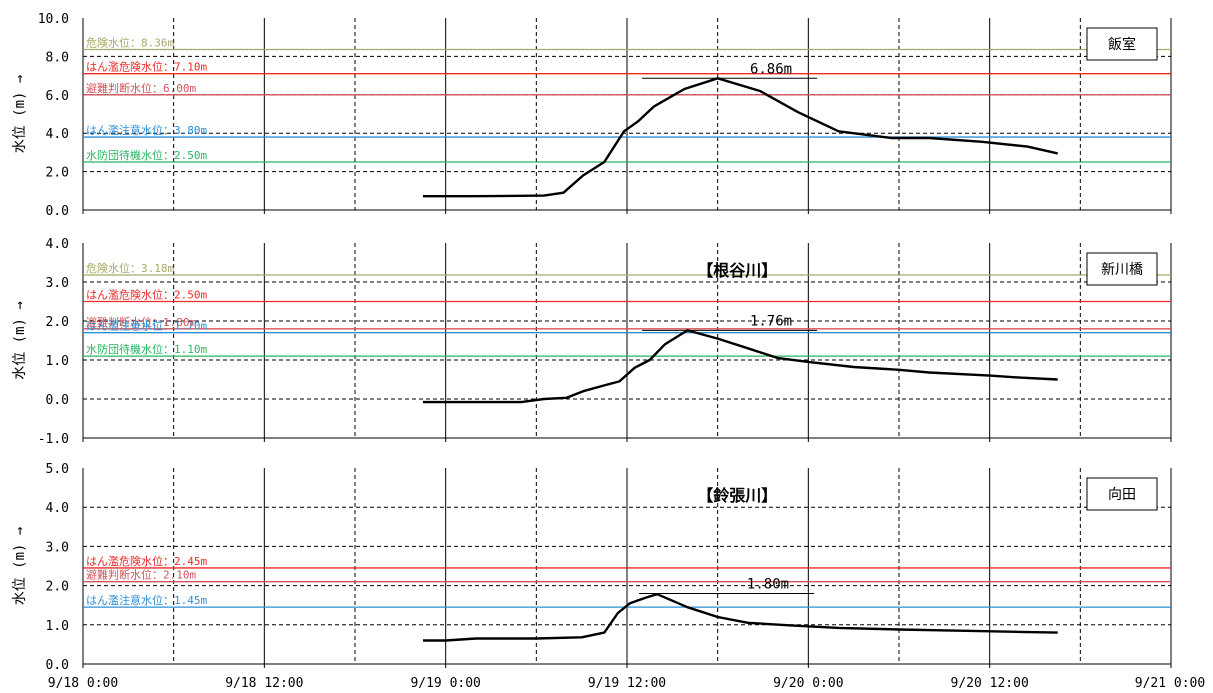 The image size is (1213, 693). I want to click on x-tick-label: 9/20 12:00, so click(990, 683).